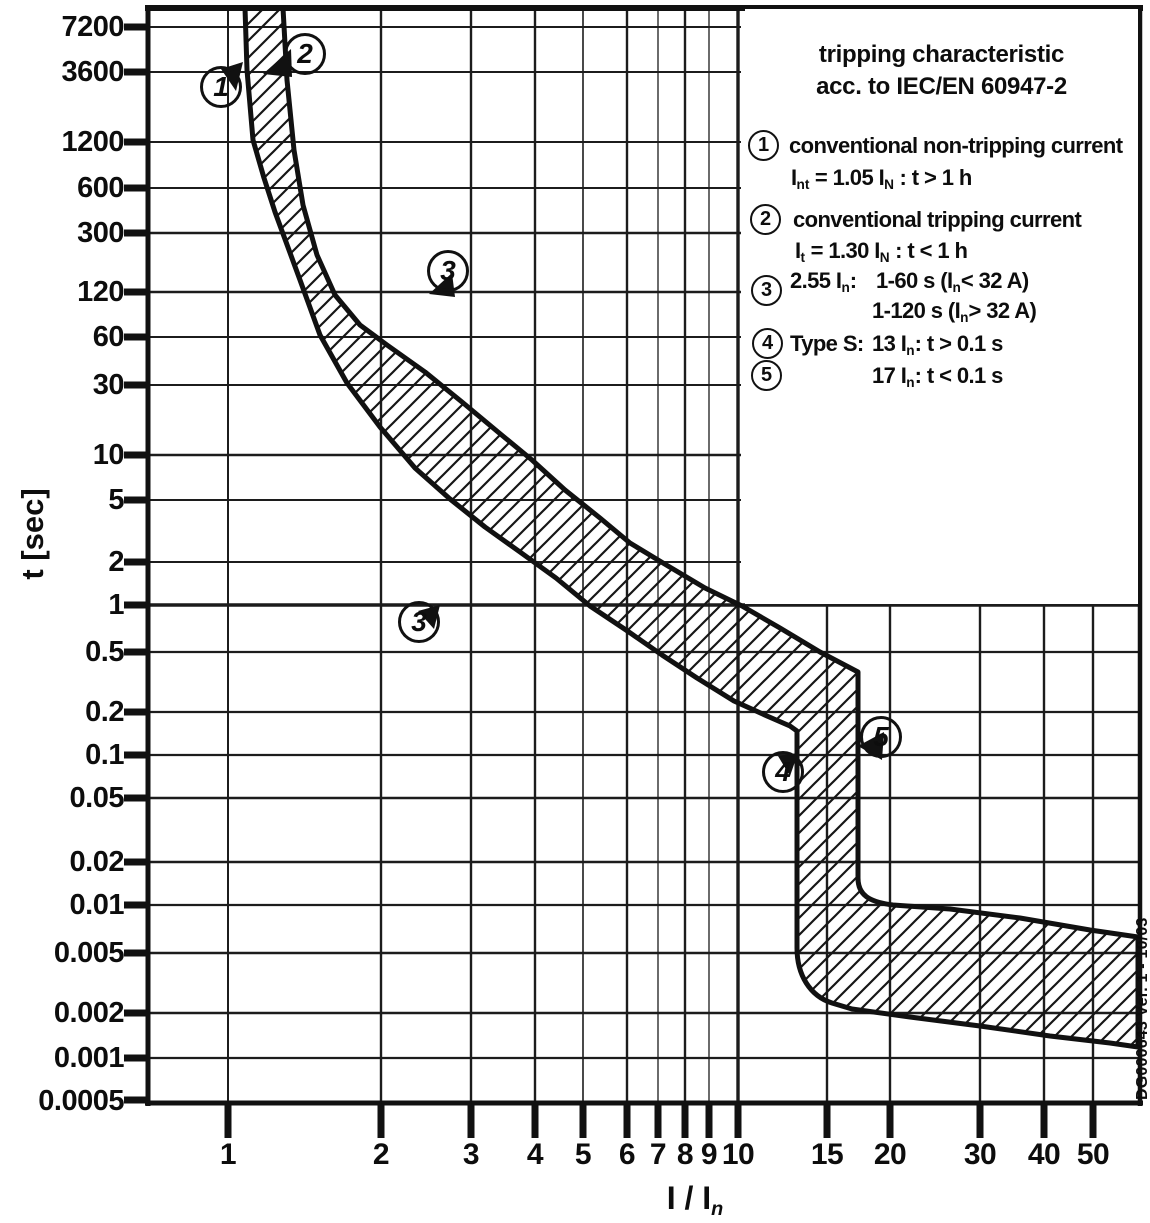 This screenshot has width=1150, height=1223. Describe the element at coordinates (1142, 1008) in the screenshot. I see `corner-note: DG000643 Ver. 1 - 10/03` at that location.